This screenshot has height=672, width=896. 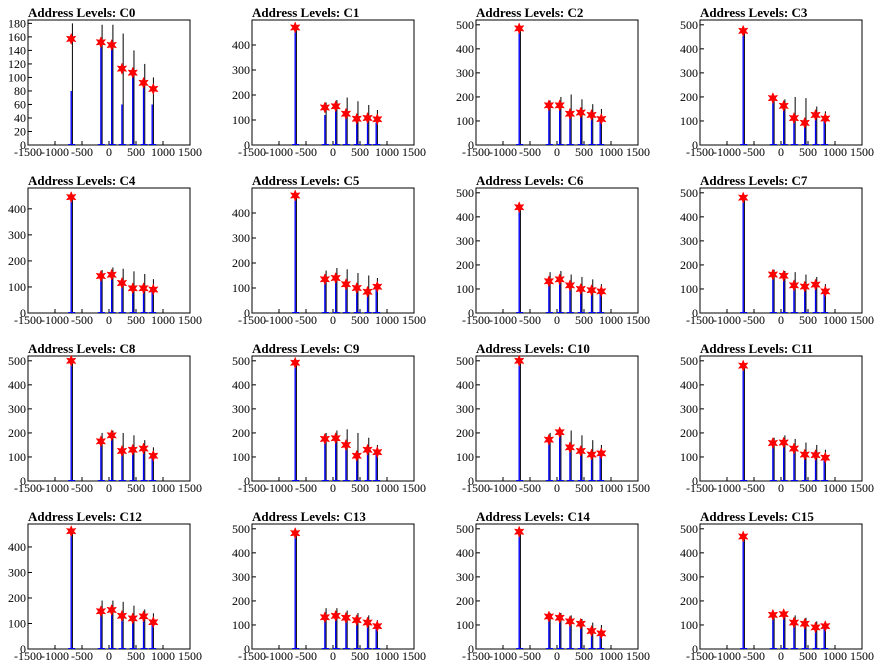 What do you see at coordinates (82, 348) in the screenshot?
I see `chart-title: Address Levels: C8` at bounding box center [82, 348].